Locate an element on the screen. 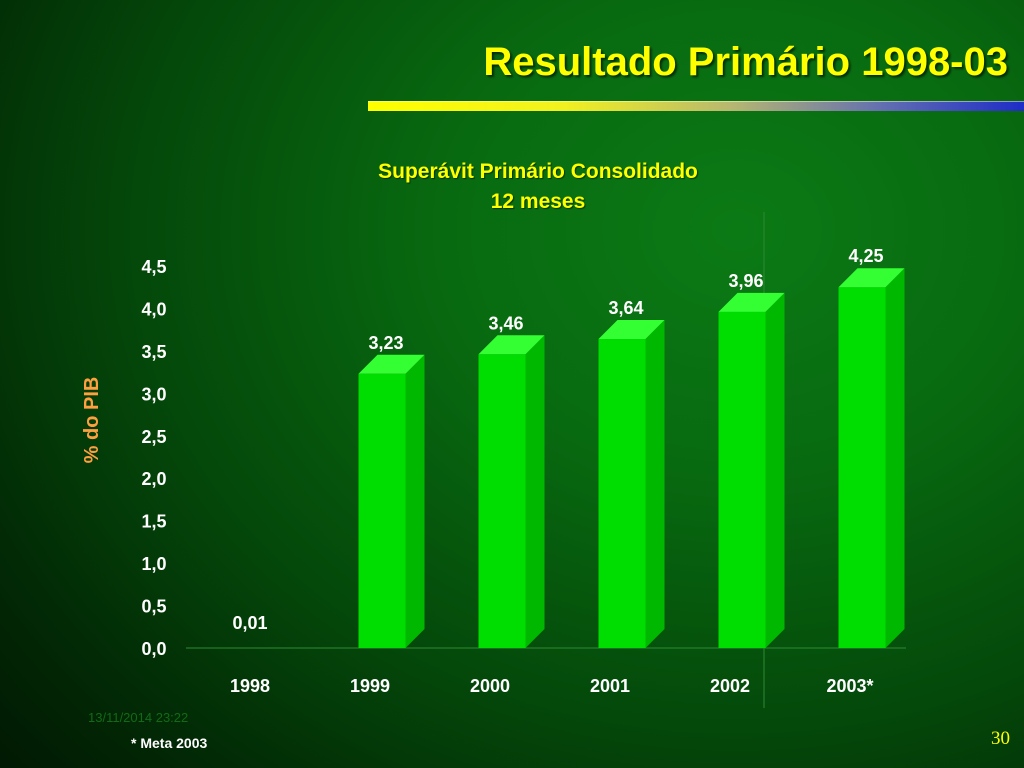  bar-value-label: 3,64 is located at coordinates (625, 308).